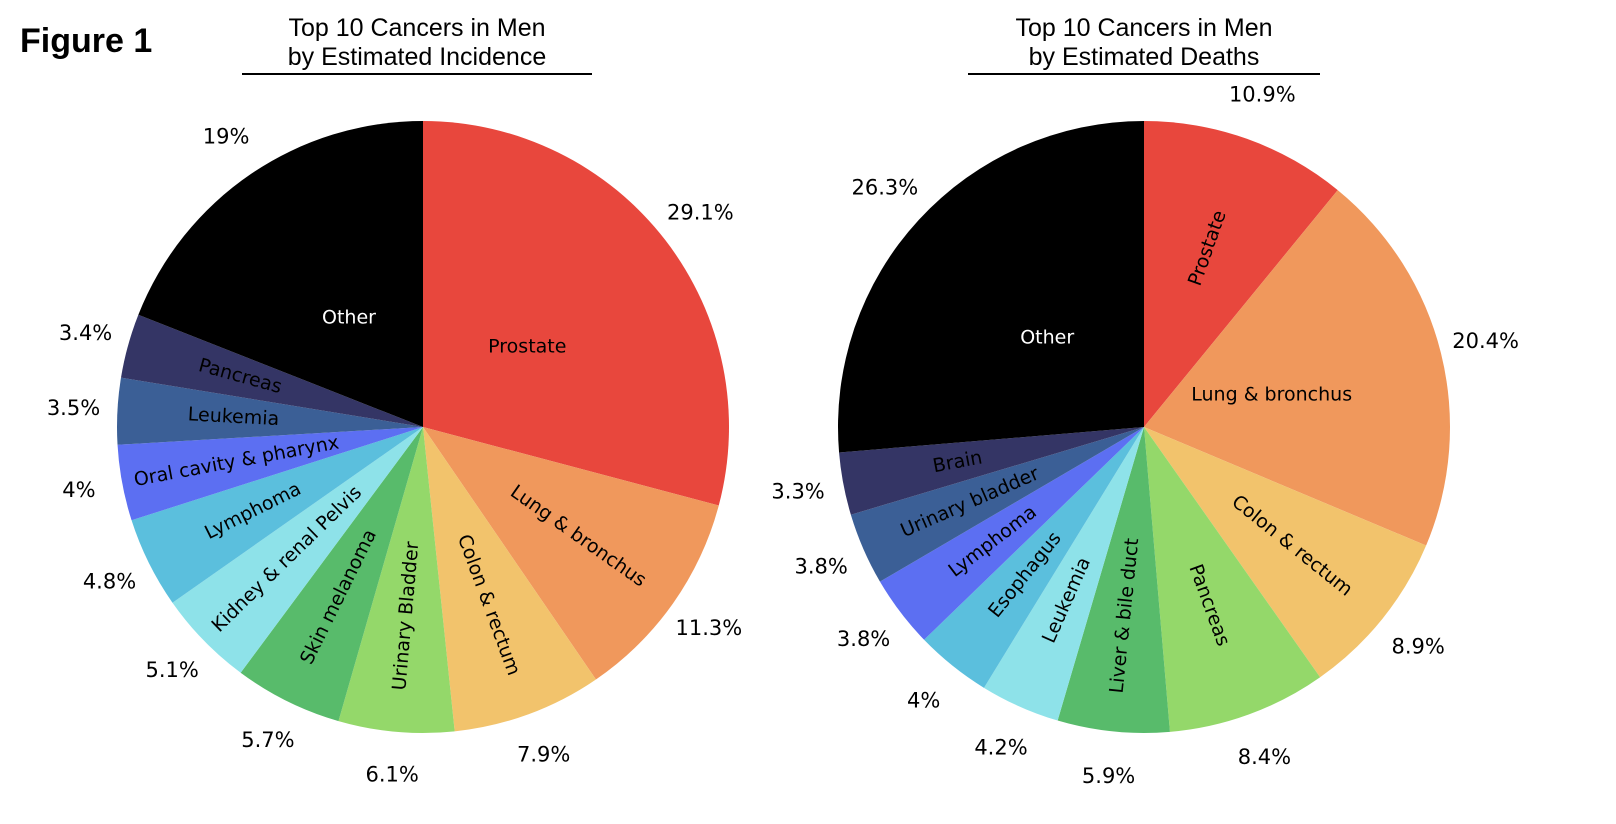 This screenshot has height=824, width=1616. I want to click on slice-percent-label: 3.5%, so click(73, 408).